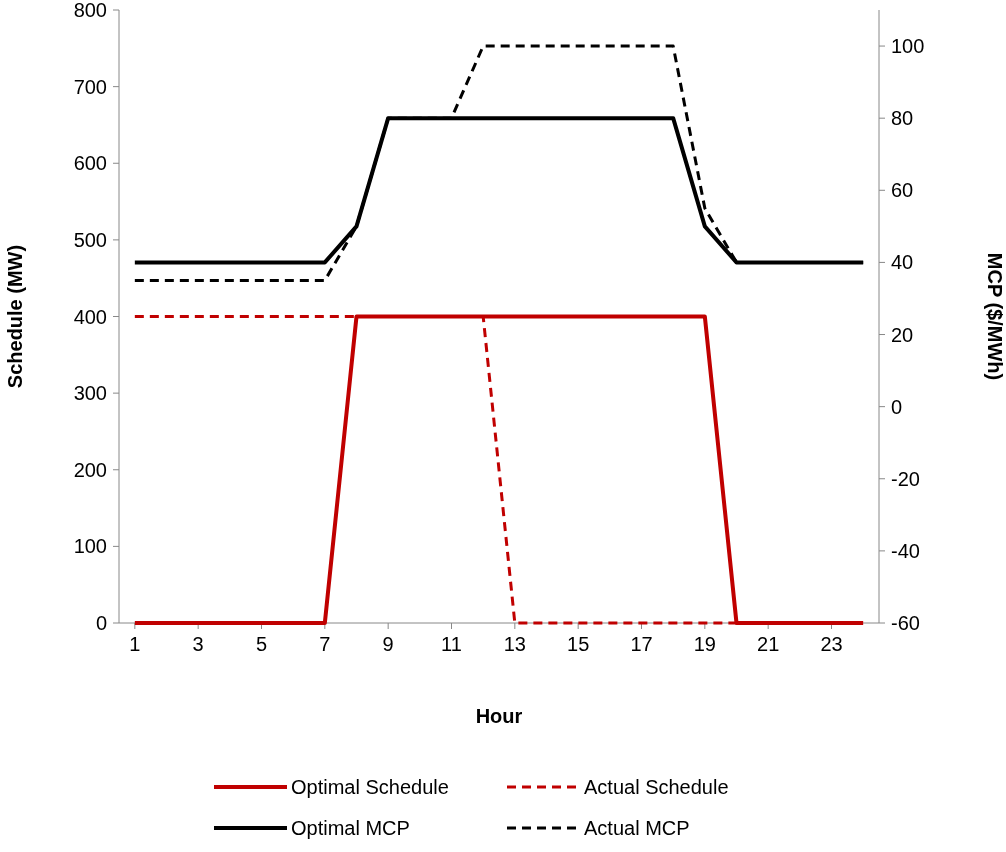 The image size is (1006, 852). I want to click on y-tick-label: 500, so click(90, 239).